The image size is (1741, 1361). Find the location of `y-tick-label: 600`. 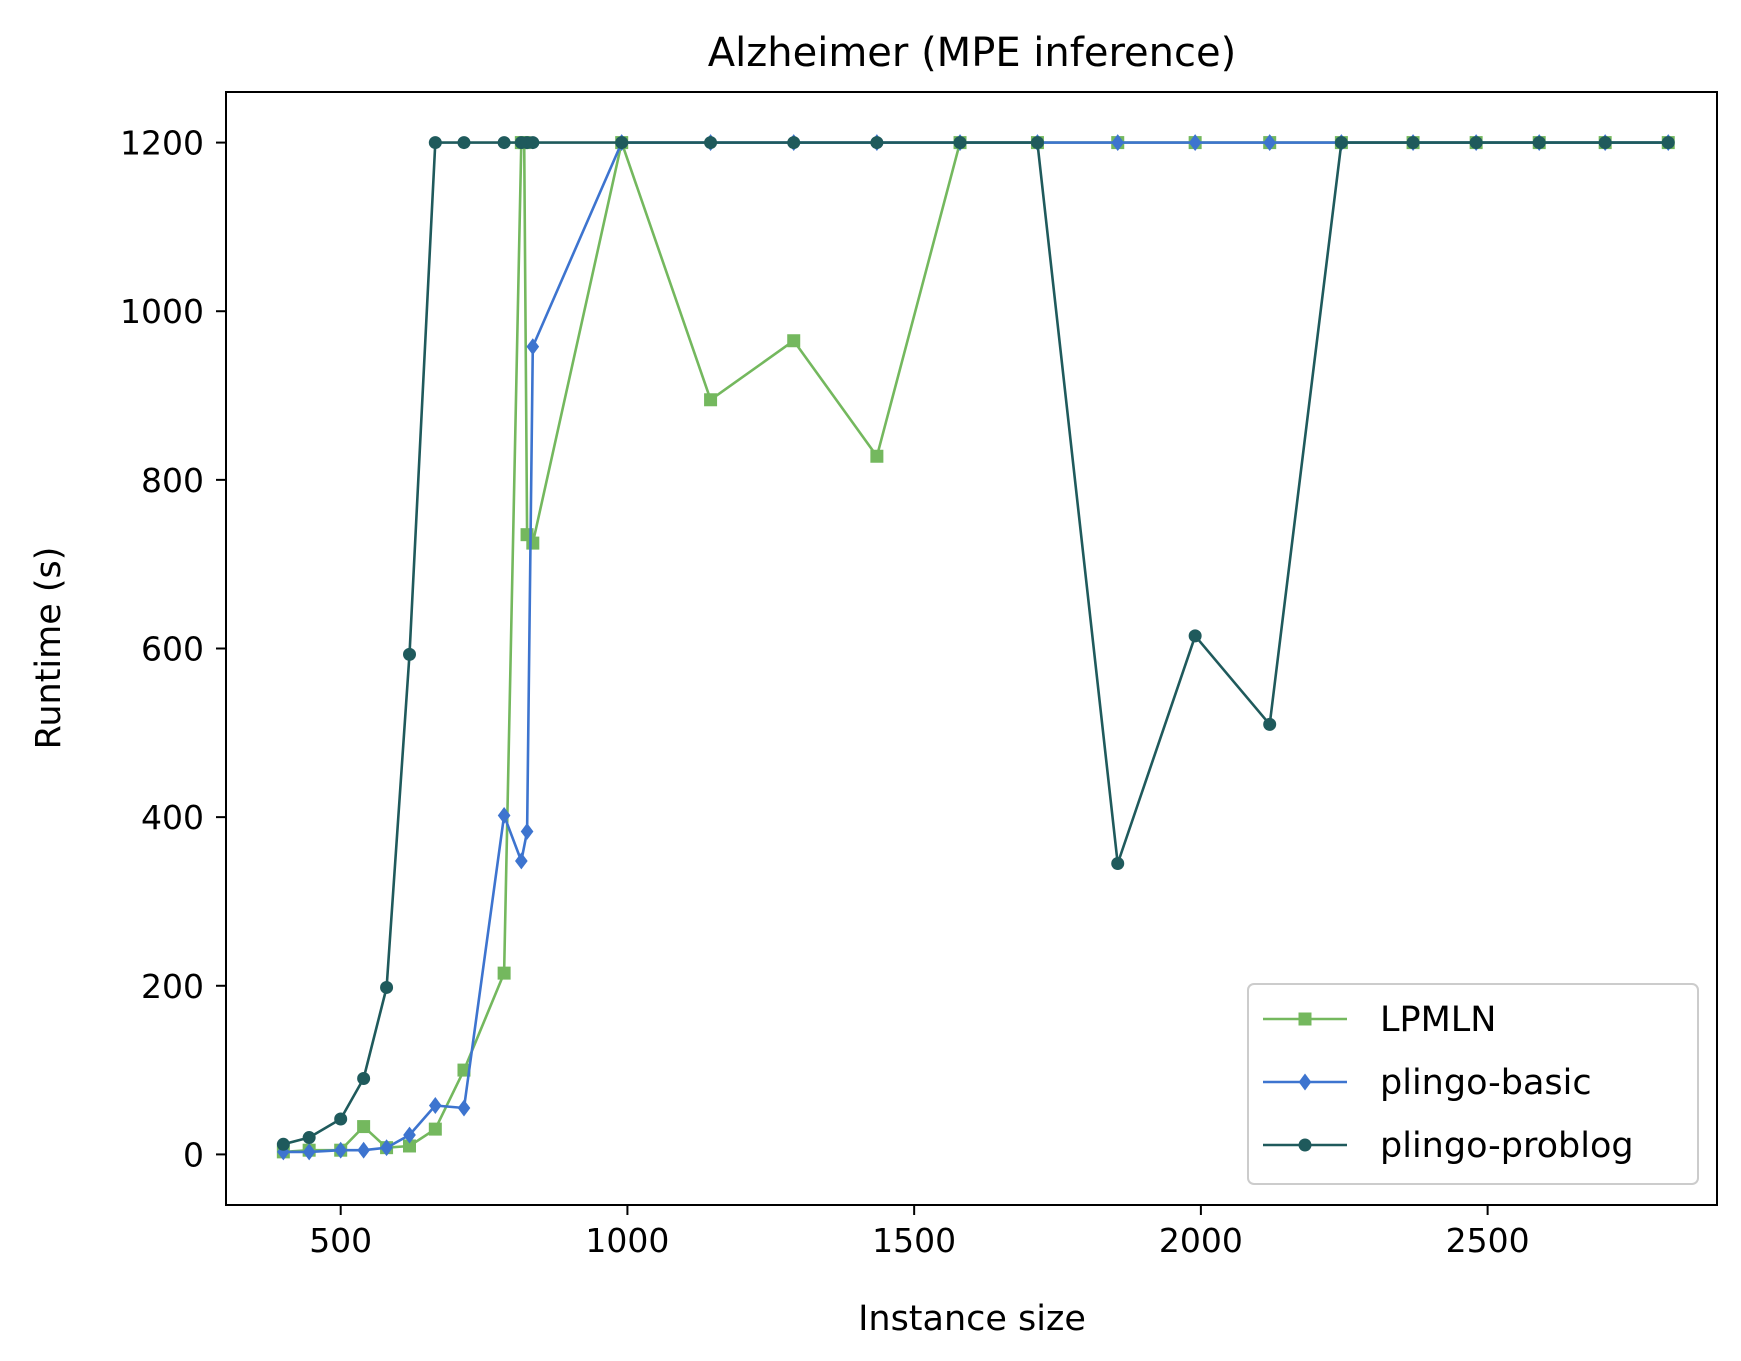

y-tick-label: 600 is located at coordinates (172, 649).